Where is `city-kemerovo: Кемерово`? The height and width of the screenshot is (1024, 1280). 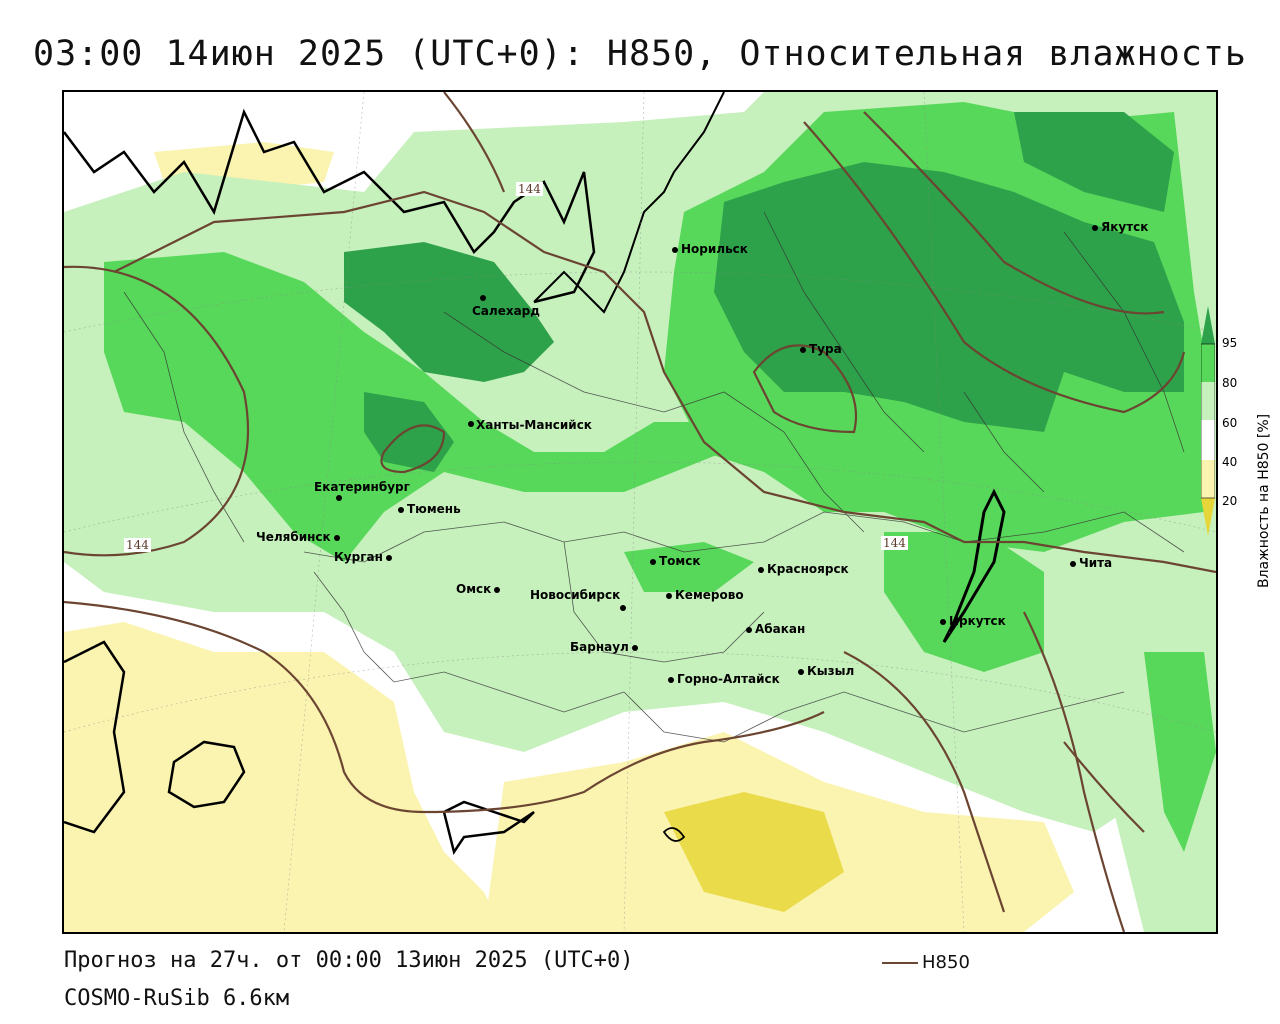 city-kemerovo: Кемерово is located at coordinates (705, 595).